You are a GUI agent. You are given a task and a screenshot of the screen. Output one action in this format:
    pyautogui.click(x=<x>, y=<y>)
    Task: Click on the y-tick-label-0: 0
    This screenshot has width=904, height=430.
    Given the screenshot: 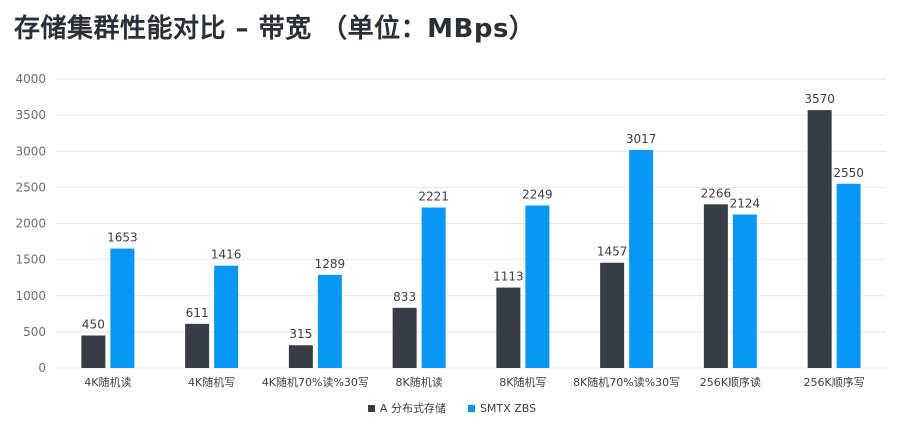 What is the action you would take?
    pyautogui.click(x=42, y=368)
    